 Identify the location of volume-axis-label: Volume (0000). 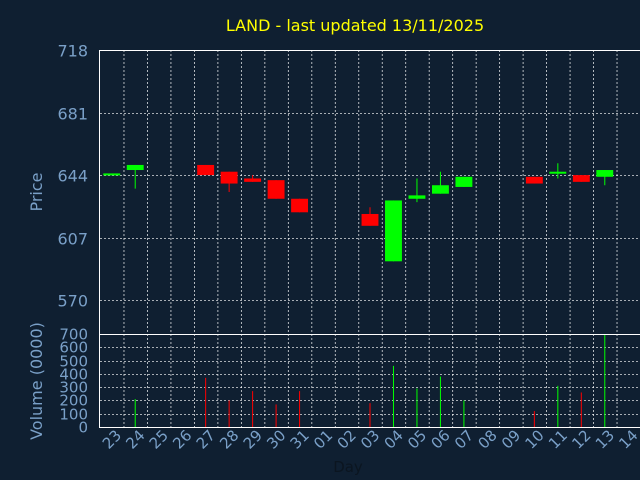
(36, 381).